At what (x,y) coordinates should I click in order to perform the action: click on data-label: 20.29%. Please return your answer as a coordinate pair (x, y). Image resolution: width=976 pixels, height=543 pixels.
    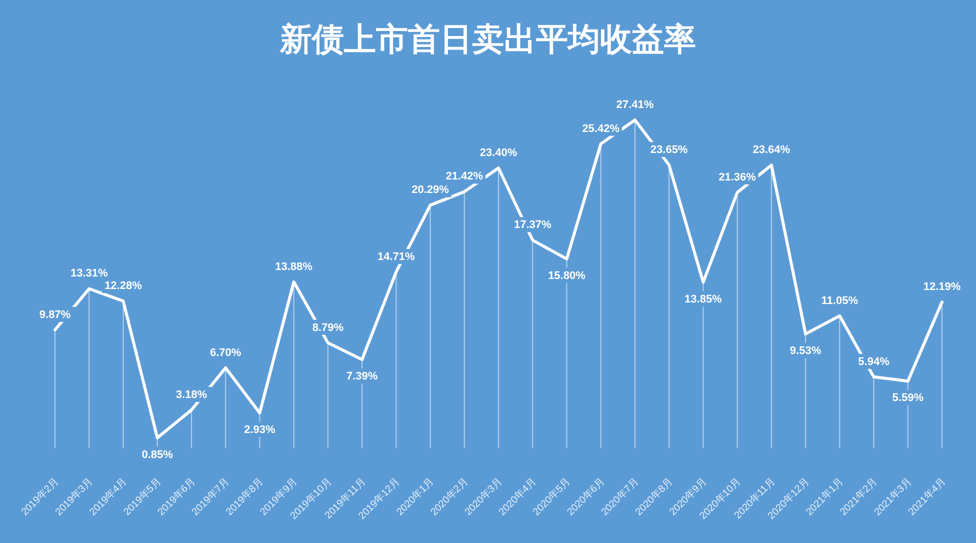
    Looking at the image, I should click on (431, 190).